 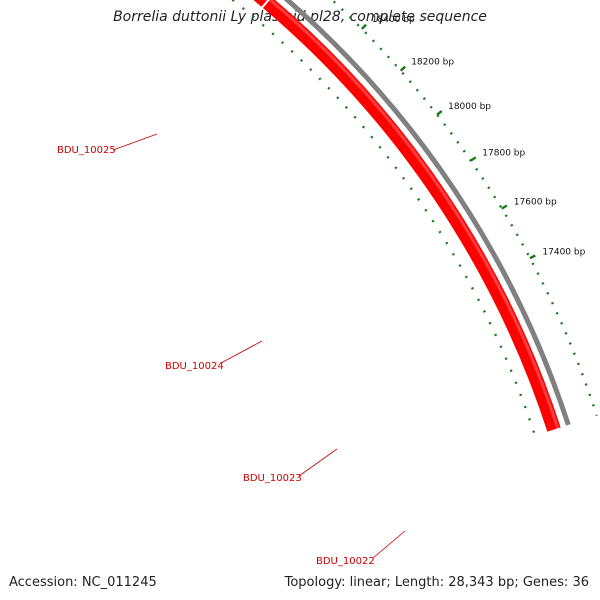 I want to click on accession-text: Accession: NC_011245, so click(x=83, y=582).